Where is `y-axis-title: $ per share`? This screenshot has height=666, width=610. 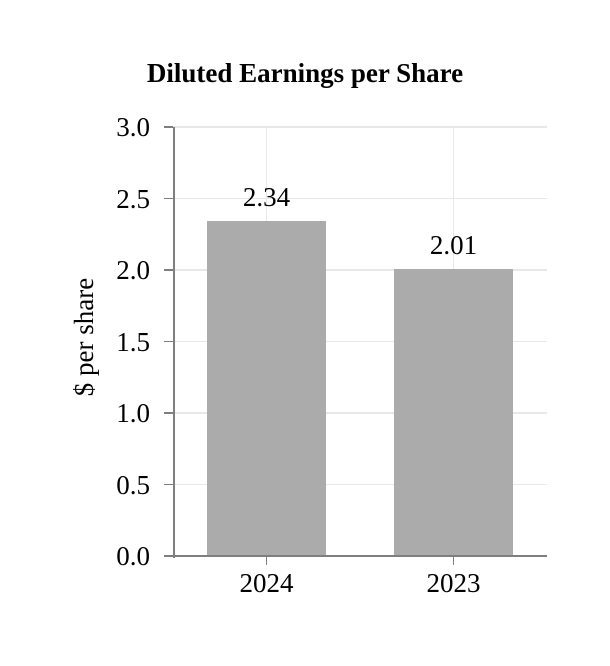 y-axis-title: $ per share is located at coordinates (84, 337).